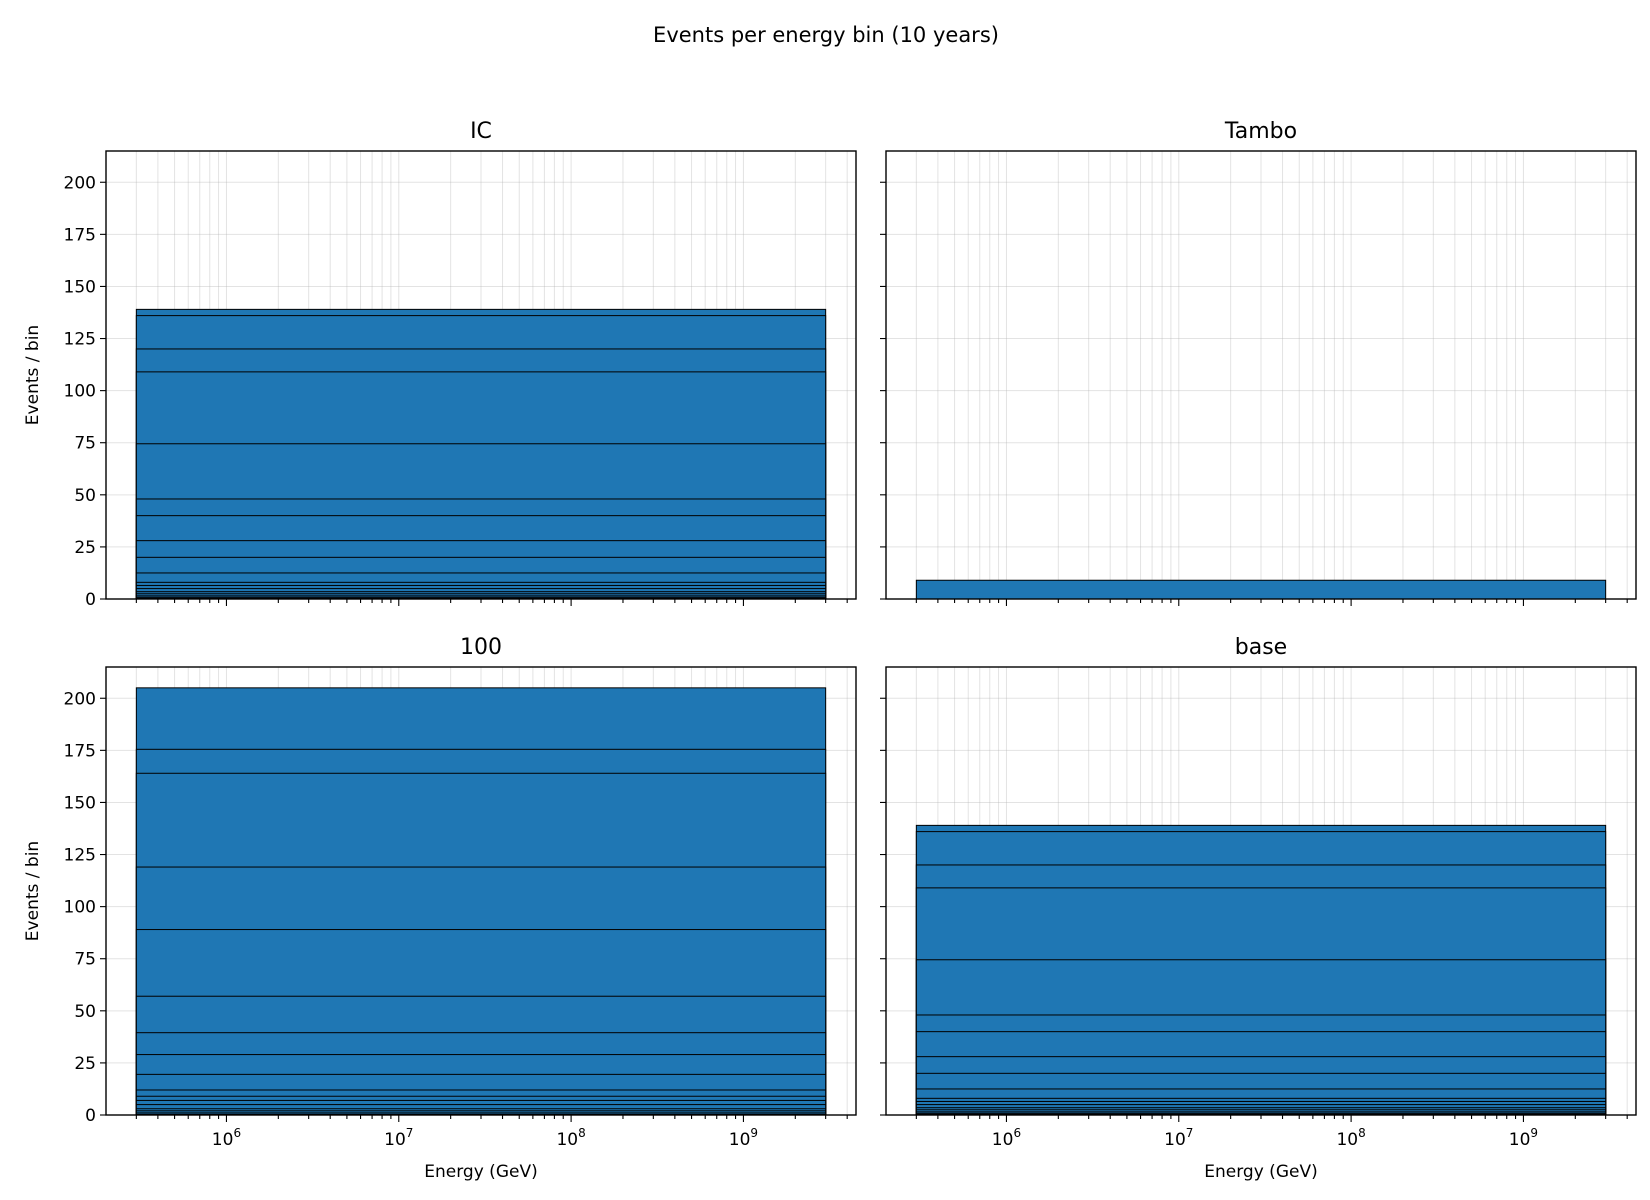 This screenshot has height=1200, width=1650. I want to click on figure-title: Events per energy bin (10 years), so click(826, 35).